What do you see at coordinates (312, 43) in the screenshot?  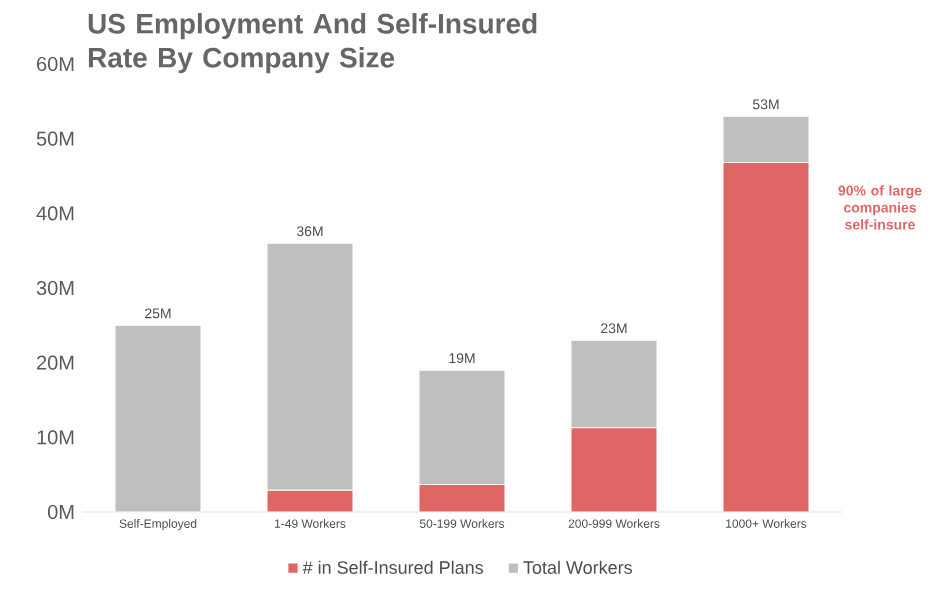 I see `chart-title: US Employment And Self-Insured Rate By Company Size` at bounding box center [312, 43].